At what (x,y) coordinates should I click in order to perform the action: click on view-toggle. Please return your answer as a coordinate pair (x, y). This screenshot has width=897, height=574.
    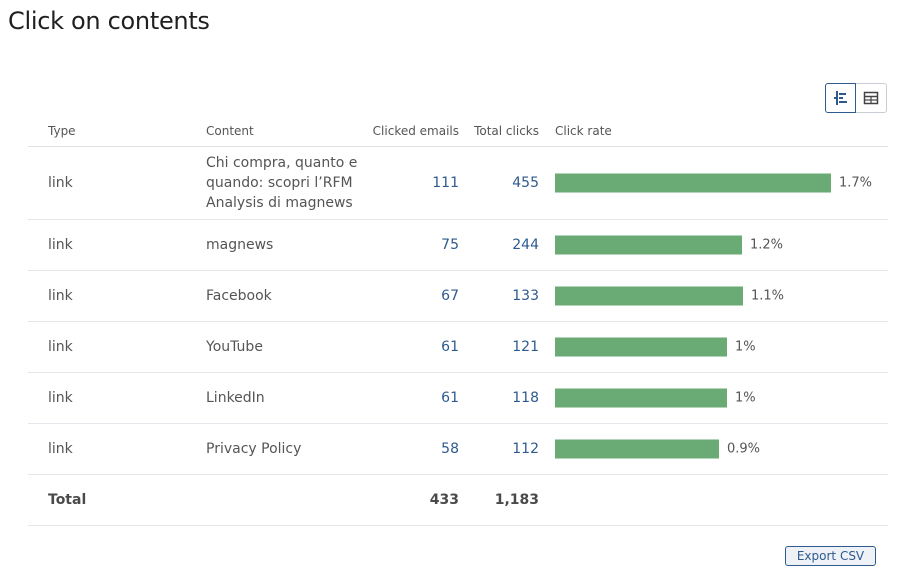
    Looking at the image, I should click on (856, 99).